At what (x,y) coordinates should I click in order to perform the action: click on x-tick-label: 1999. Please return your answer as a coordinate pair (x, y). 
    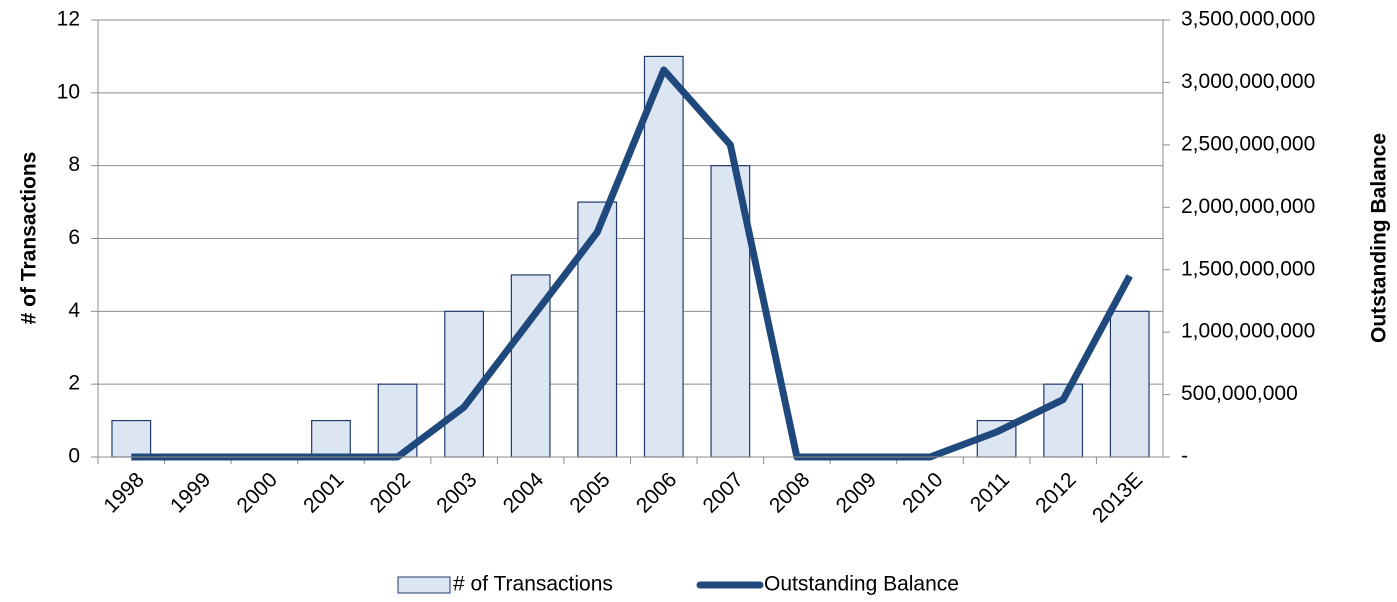
    Looking at the image, I should click on (190, 492).